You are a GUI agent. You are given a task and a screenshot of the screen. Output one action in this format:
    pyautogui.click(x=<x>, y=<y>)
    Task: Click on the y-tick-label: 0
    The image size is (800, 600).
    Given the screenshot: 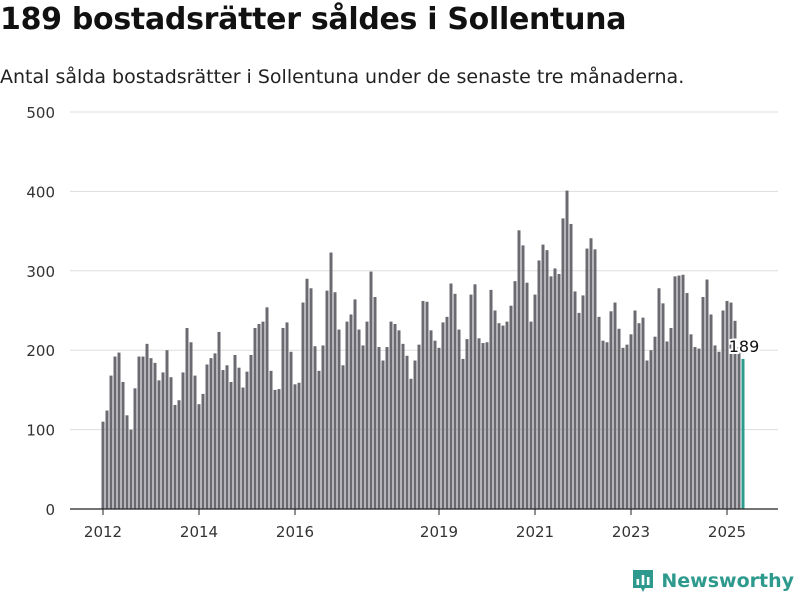 What is the action you would take?
    pyautogui.click(x=50, y=510)
    